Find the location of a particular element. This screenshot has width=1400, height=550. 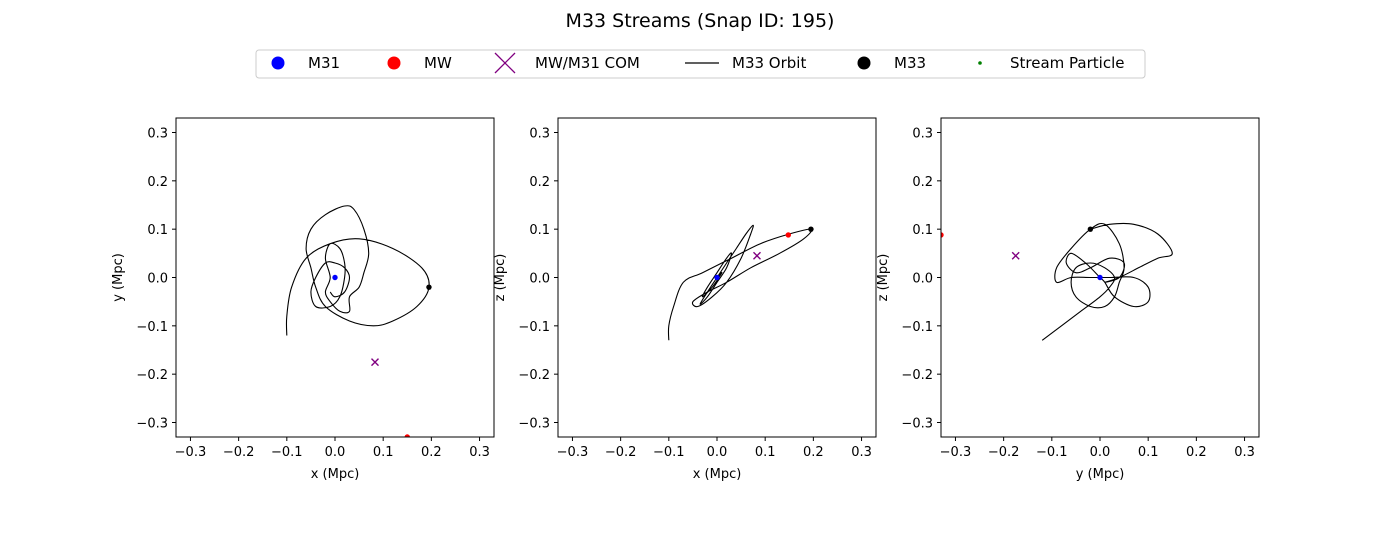

x-axis-label: y (Mpc) is located at coordinates (1100, 474).